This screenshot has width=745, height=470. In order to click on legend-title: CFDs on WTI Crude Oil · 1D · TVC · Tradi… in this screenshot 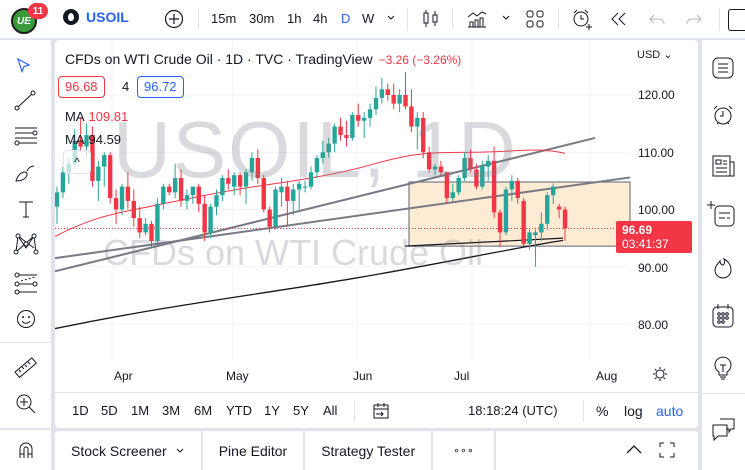, I will do `click(219, 59)`.